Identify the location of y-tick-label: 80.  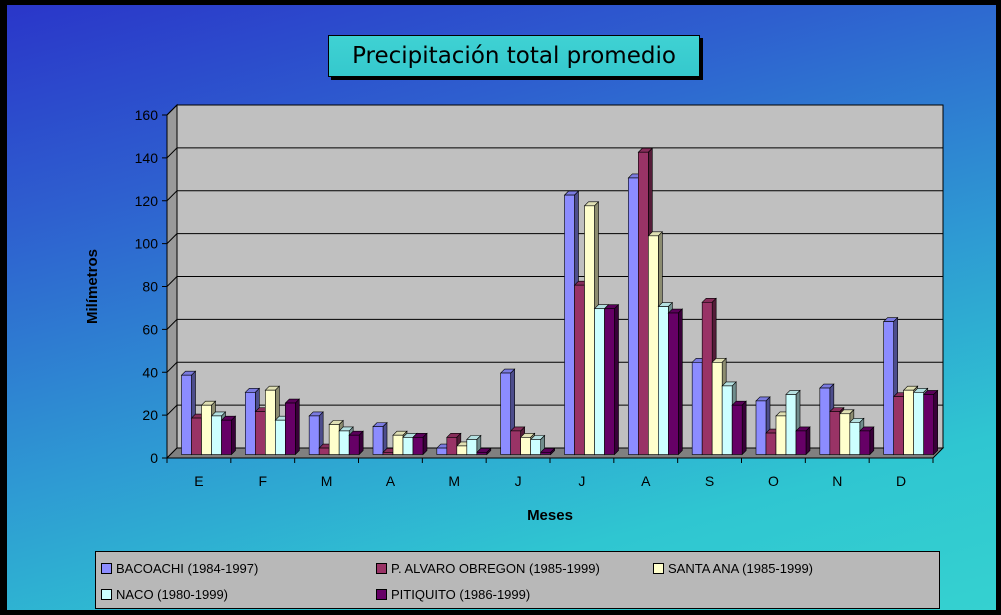
(150, 287).